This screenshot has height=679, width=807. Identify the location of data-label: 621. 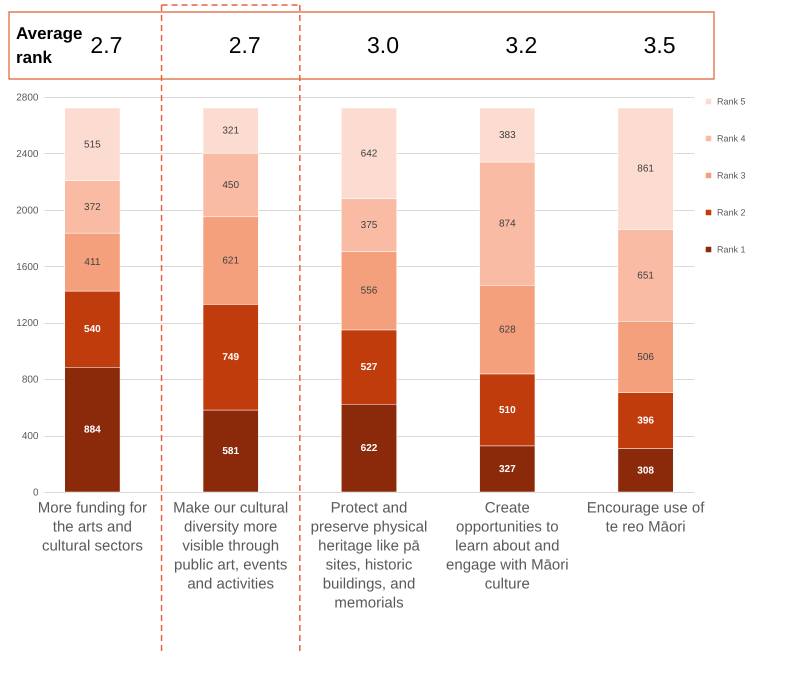
(231, 261).